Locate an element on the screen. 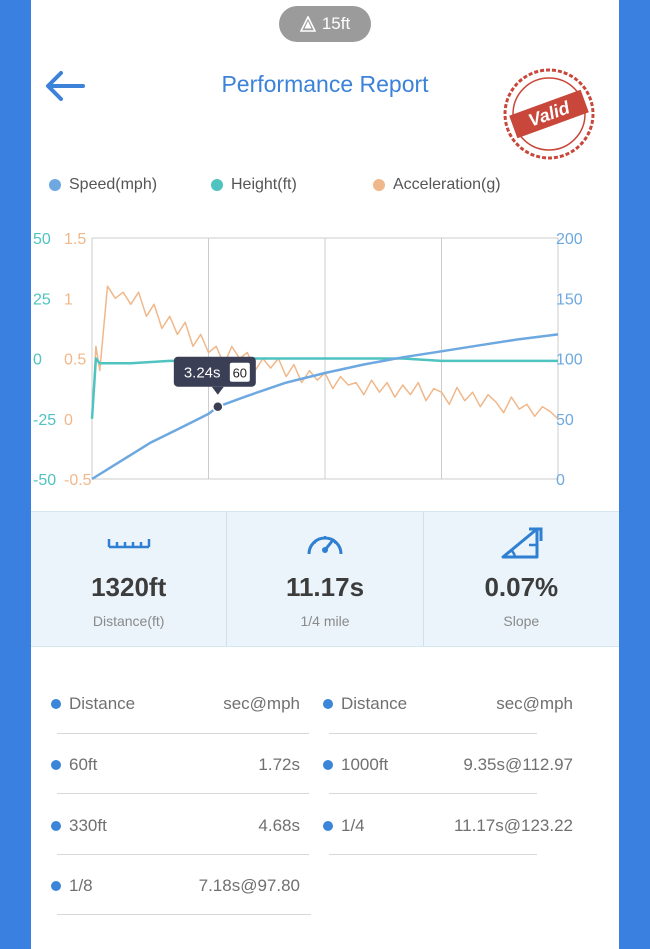 This screenshot has height=949, width=650. altitude-badge: 15ft is located at coordinates (325, 24).